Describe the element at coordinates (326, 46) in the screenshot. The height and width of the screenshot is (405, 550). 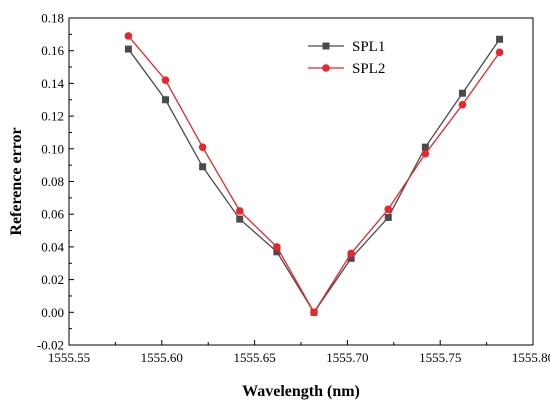
I see `legend-marker-spl1` at that location.